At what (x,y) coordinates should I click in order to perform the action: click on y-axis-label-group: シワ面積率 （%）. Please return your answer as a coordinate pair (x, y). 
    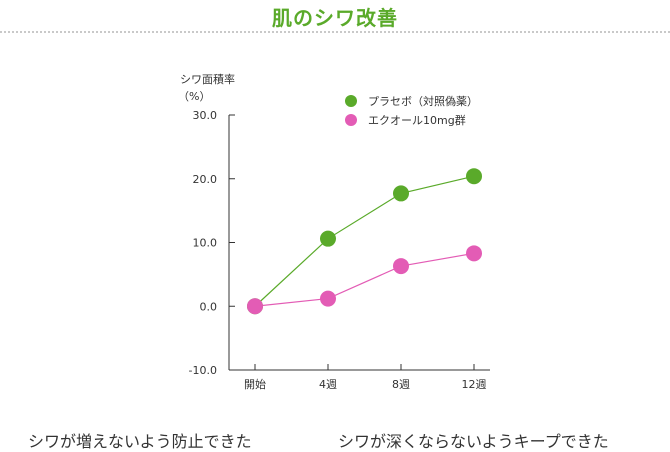
    Looking at the image, I should click on (206, 87).